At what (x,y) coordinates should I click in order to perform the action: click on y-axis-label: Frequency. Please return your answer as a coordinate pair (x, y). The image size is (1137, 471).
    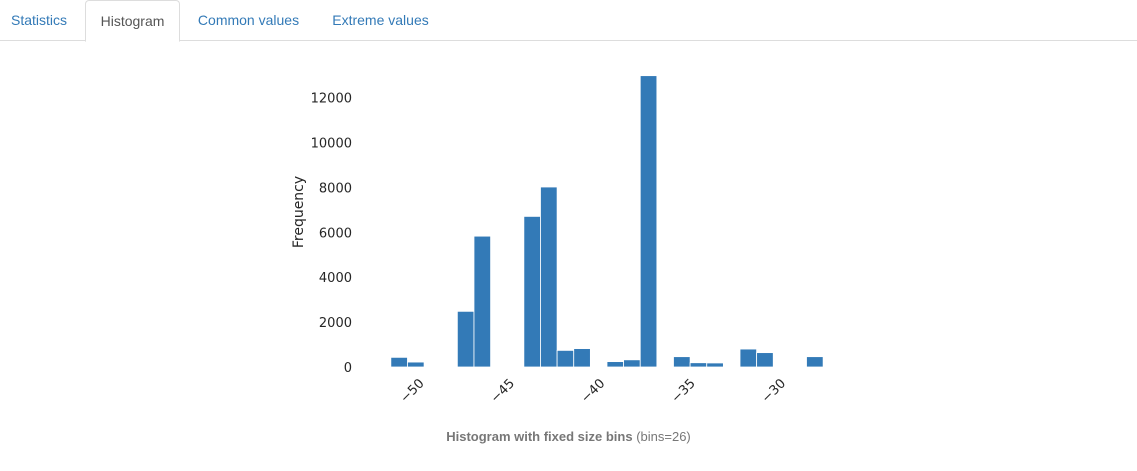
    Looking at the image, I should click on (299, 212).